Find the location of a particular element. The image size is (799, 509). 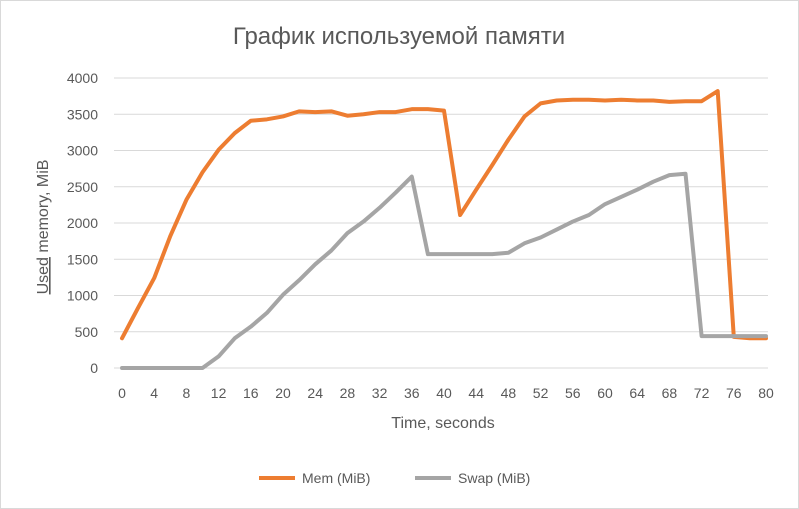

x-tick-label: 64 is located at coordinates (637, 393).